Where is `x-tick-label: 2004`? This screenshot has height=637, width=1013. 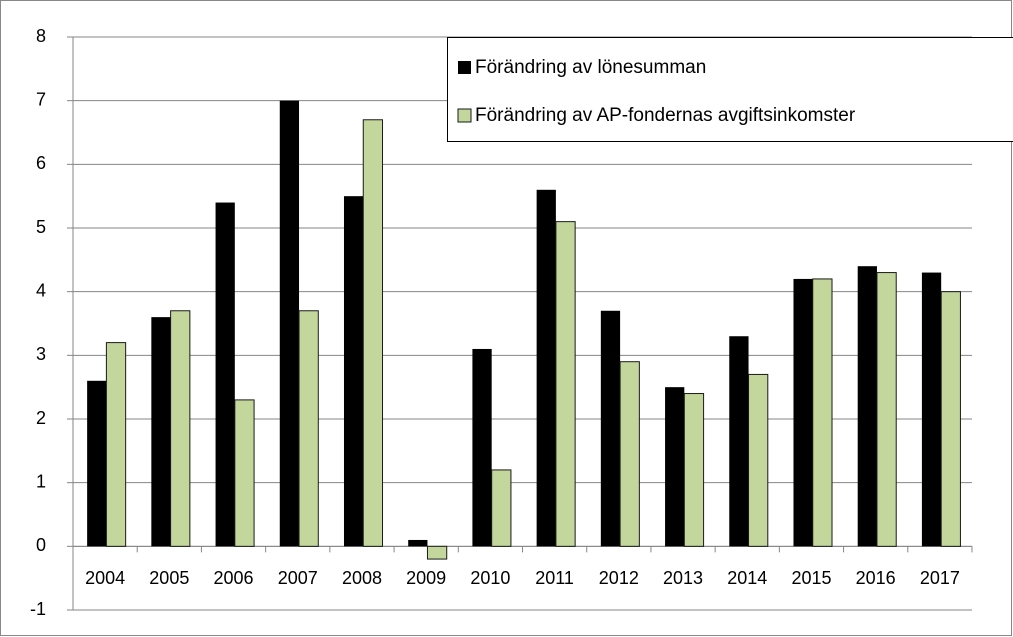 x-tick-label: 2004 is located at coordinates (105, 578).